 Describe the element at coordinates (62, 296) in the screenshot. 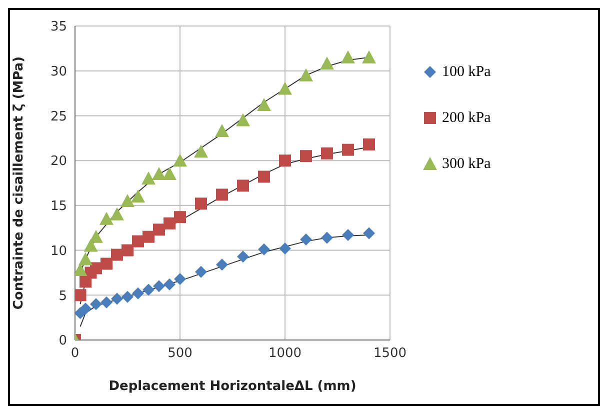

I see `y-tick-label: 5` at that location.